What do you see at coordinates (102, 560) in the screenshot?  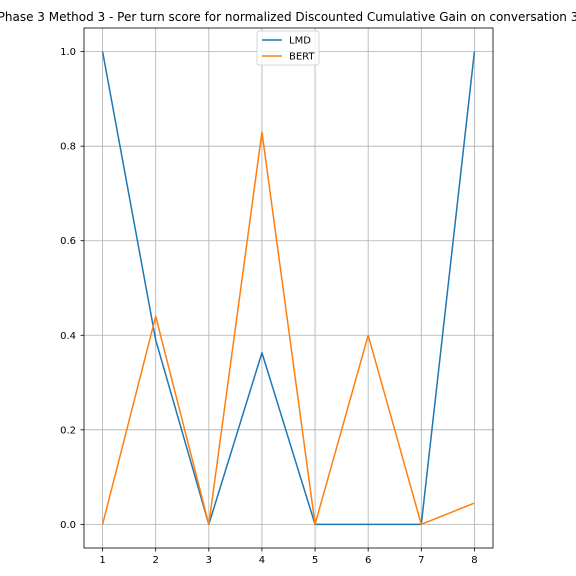 I see `x-tick-label: 1` at bounding box center [102, 560].